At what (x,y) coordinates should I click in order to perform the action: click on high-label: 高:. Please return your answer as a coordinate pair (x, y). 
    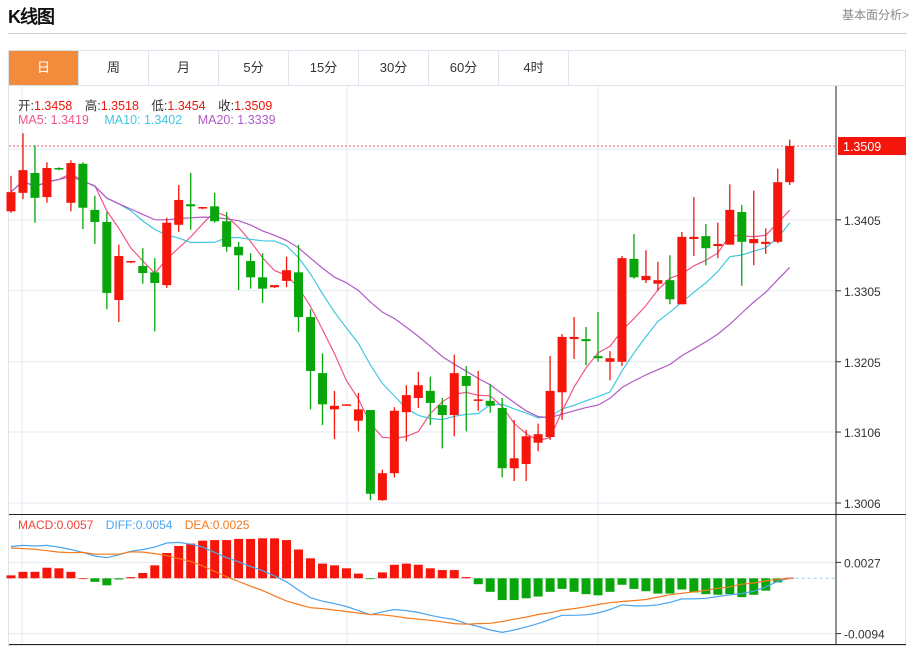
    Looking at the image, I should click on (92, 106).